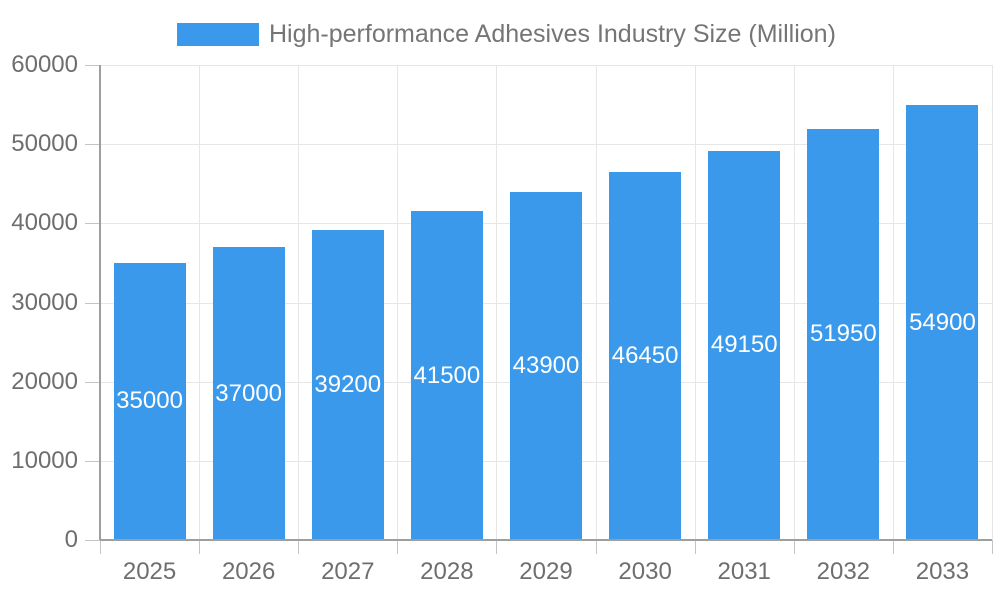 Image resolution: width=1000 pixels, height=600 pixels. I want to click on x-axis-label: 2028, so click(447, 571).